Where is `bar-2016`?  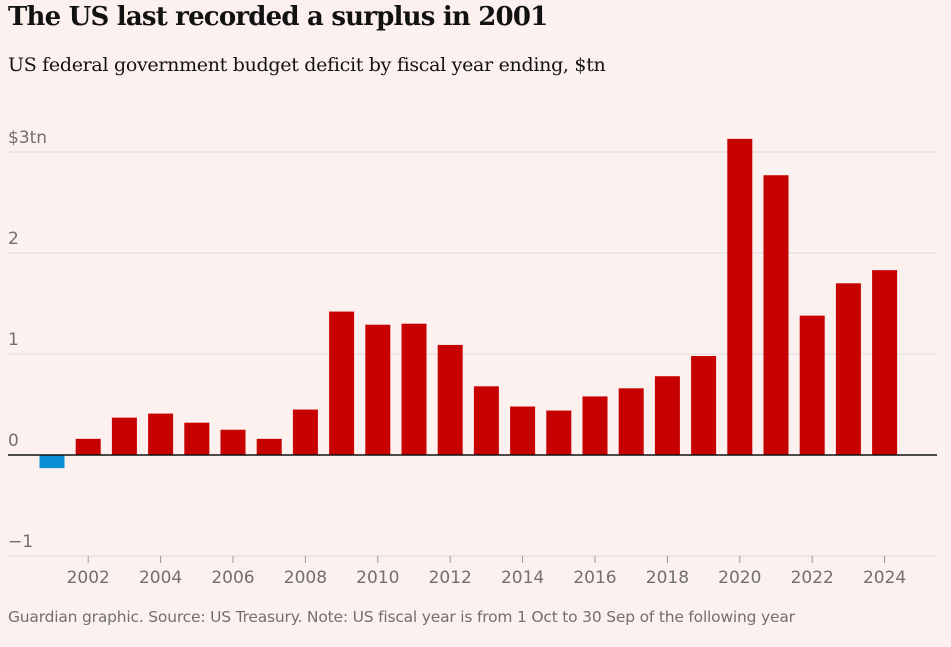 bar-2016 is located at coordinates (595, 425).